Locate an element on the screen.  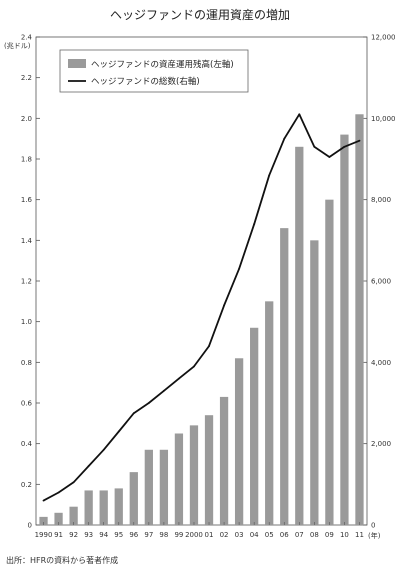
right-tick-label: 6,000 is located at coordinates (381, 282).